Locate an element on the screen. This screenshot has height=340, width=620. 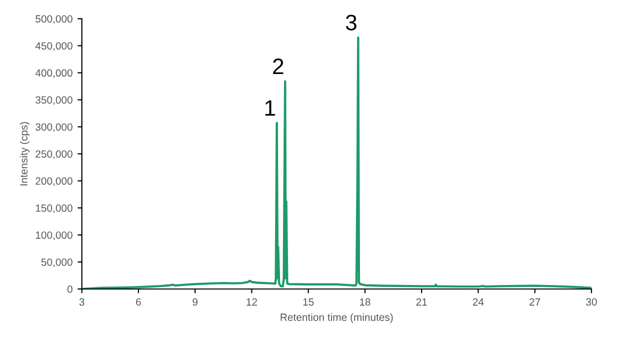
x-tick-label: 21 is located at coordinates (421, 302).